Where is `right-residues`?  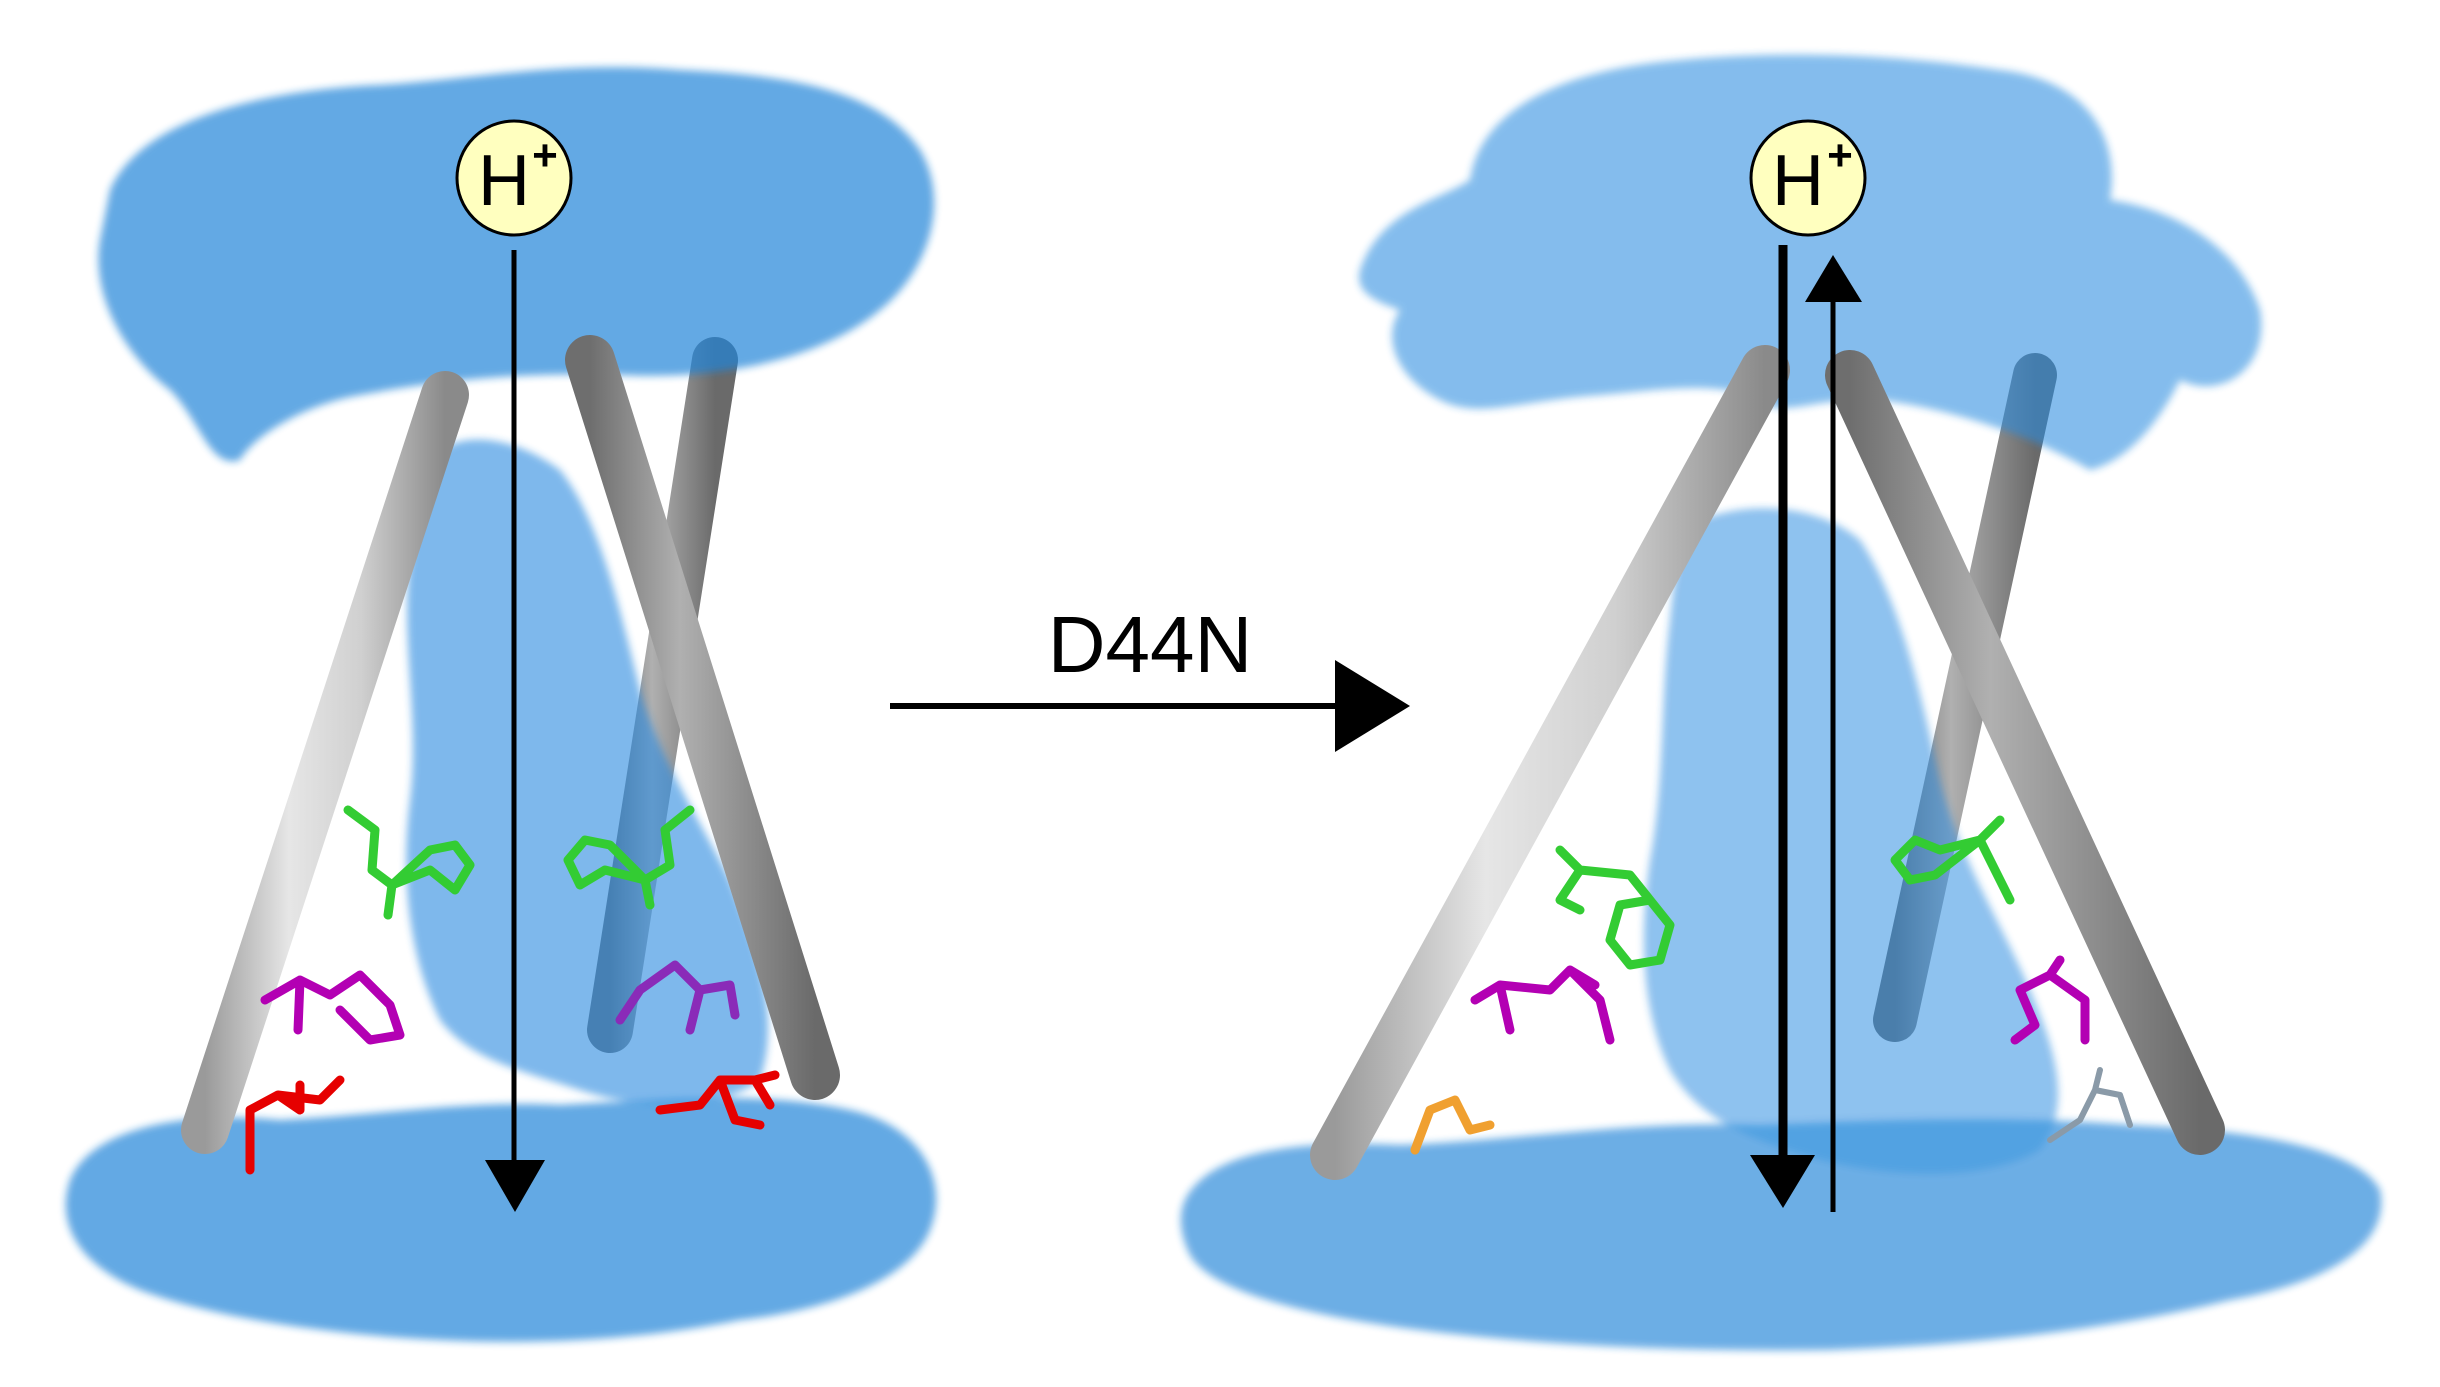
right-residues is located at coordinates (1771, 985).